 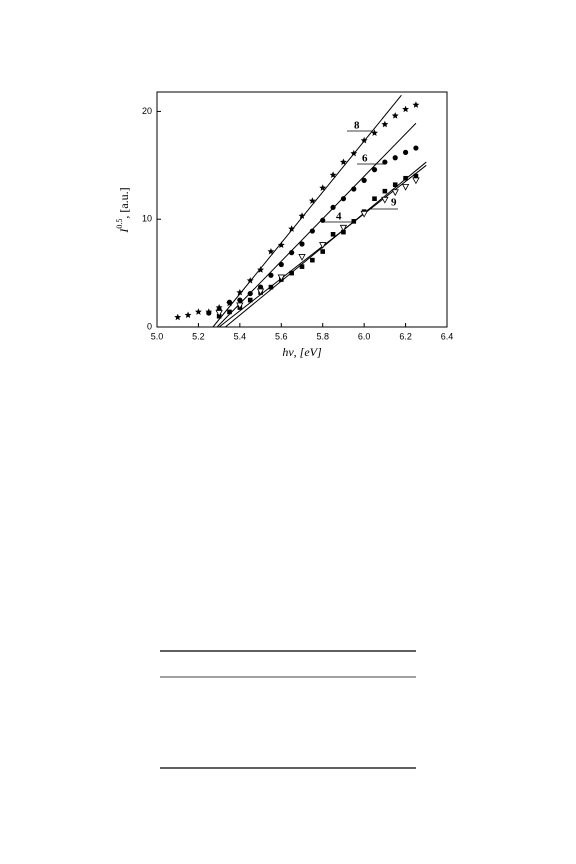 I want to click on annotation: 4, so click(x=339, y=217).